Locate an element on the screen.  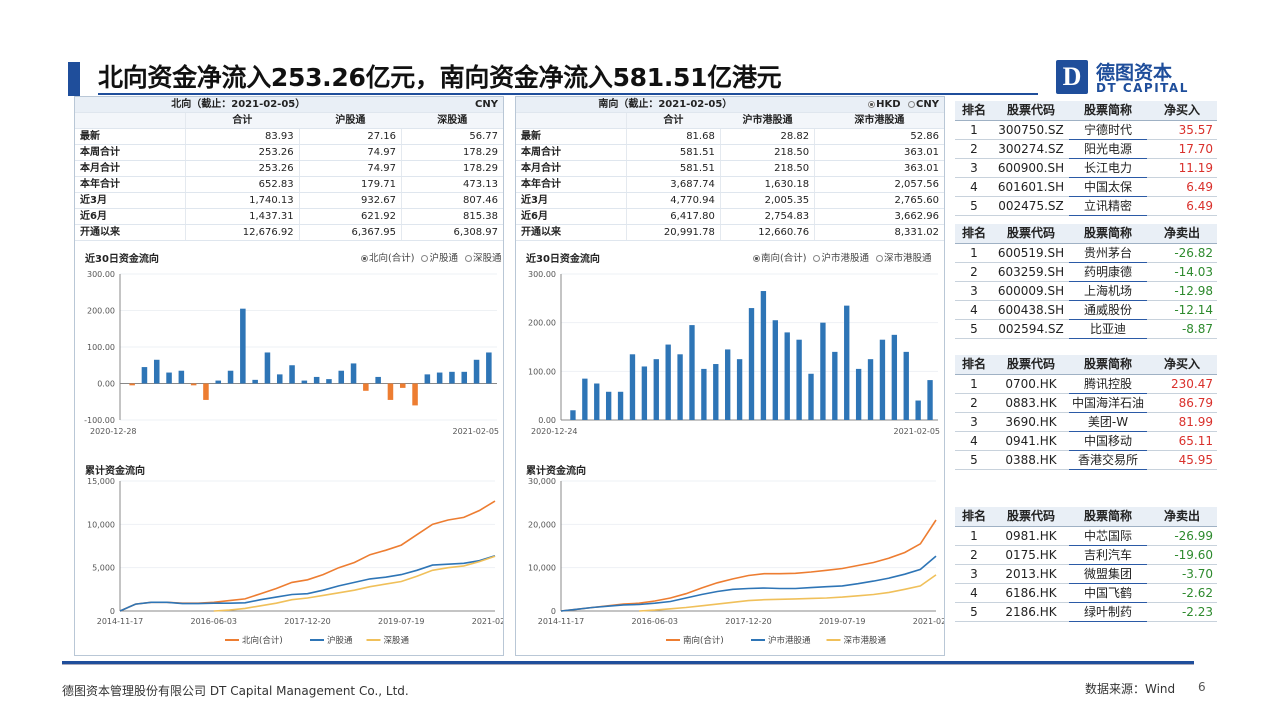
cell-name: 中国海洋石油 is located at coordinates (1108, 403).